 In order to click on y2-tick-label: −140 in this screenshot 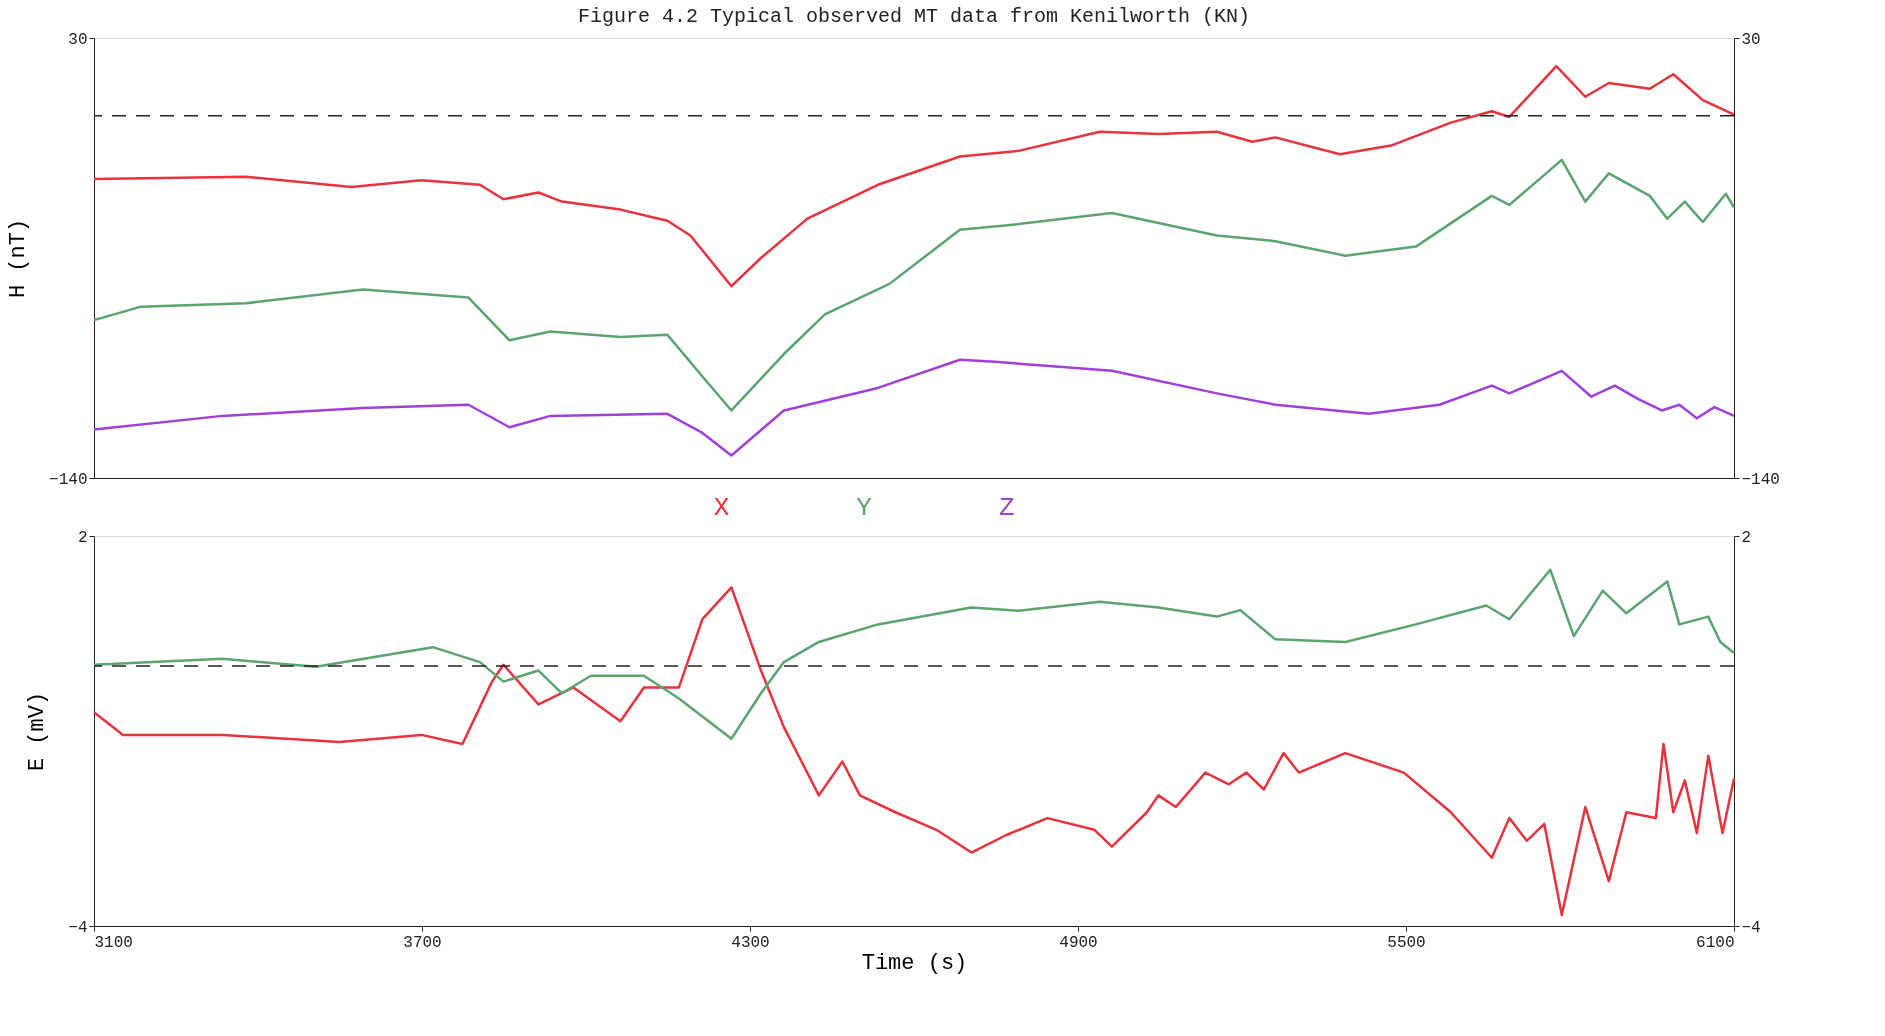, I will do `click(1760, 479)`.